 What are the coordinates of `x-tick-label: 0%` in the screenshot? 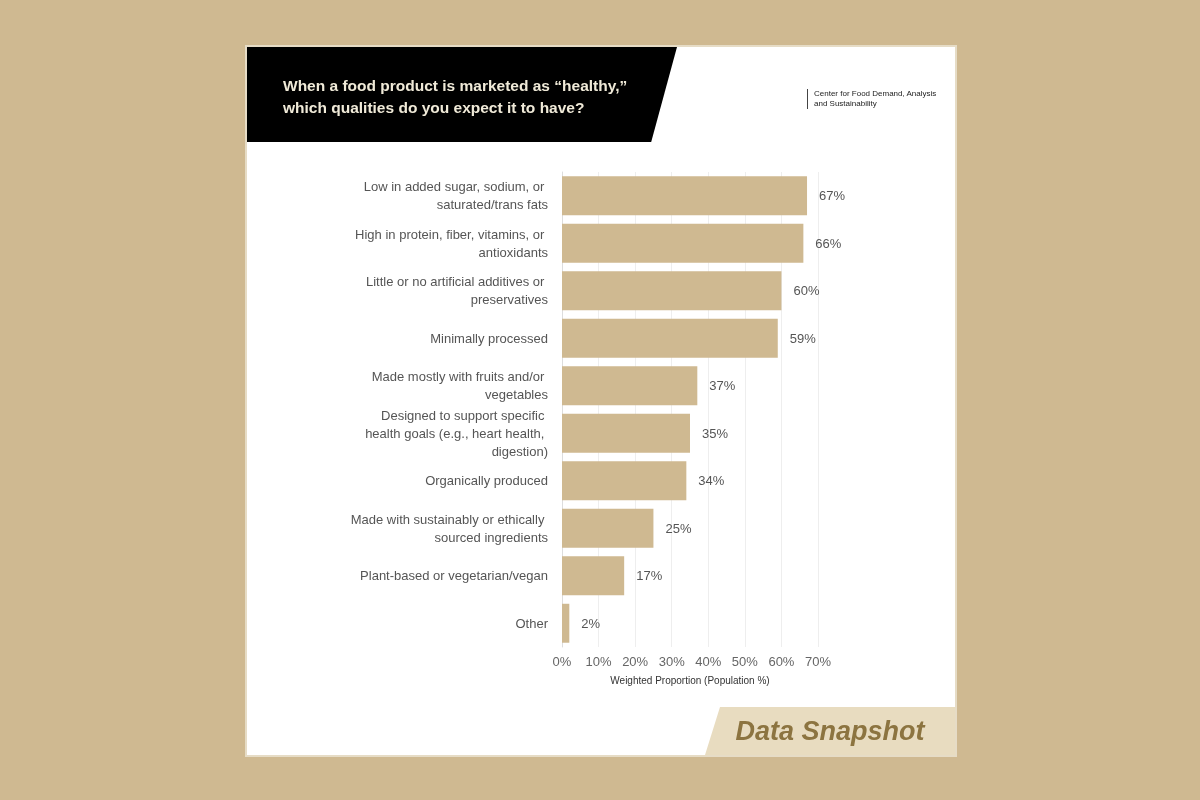 It's located at (562, 661).